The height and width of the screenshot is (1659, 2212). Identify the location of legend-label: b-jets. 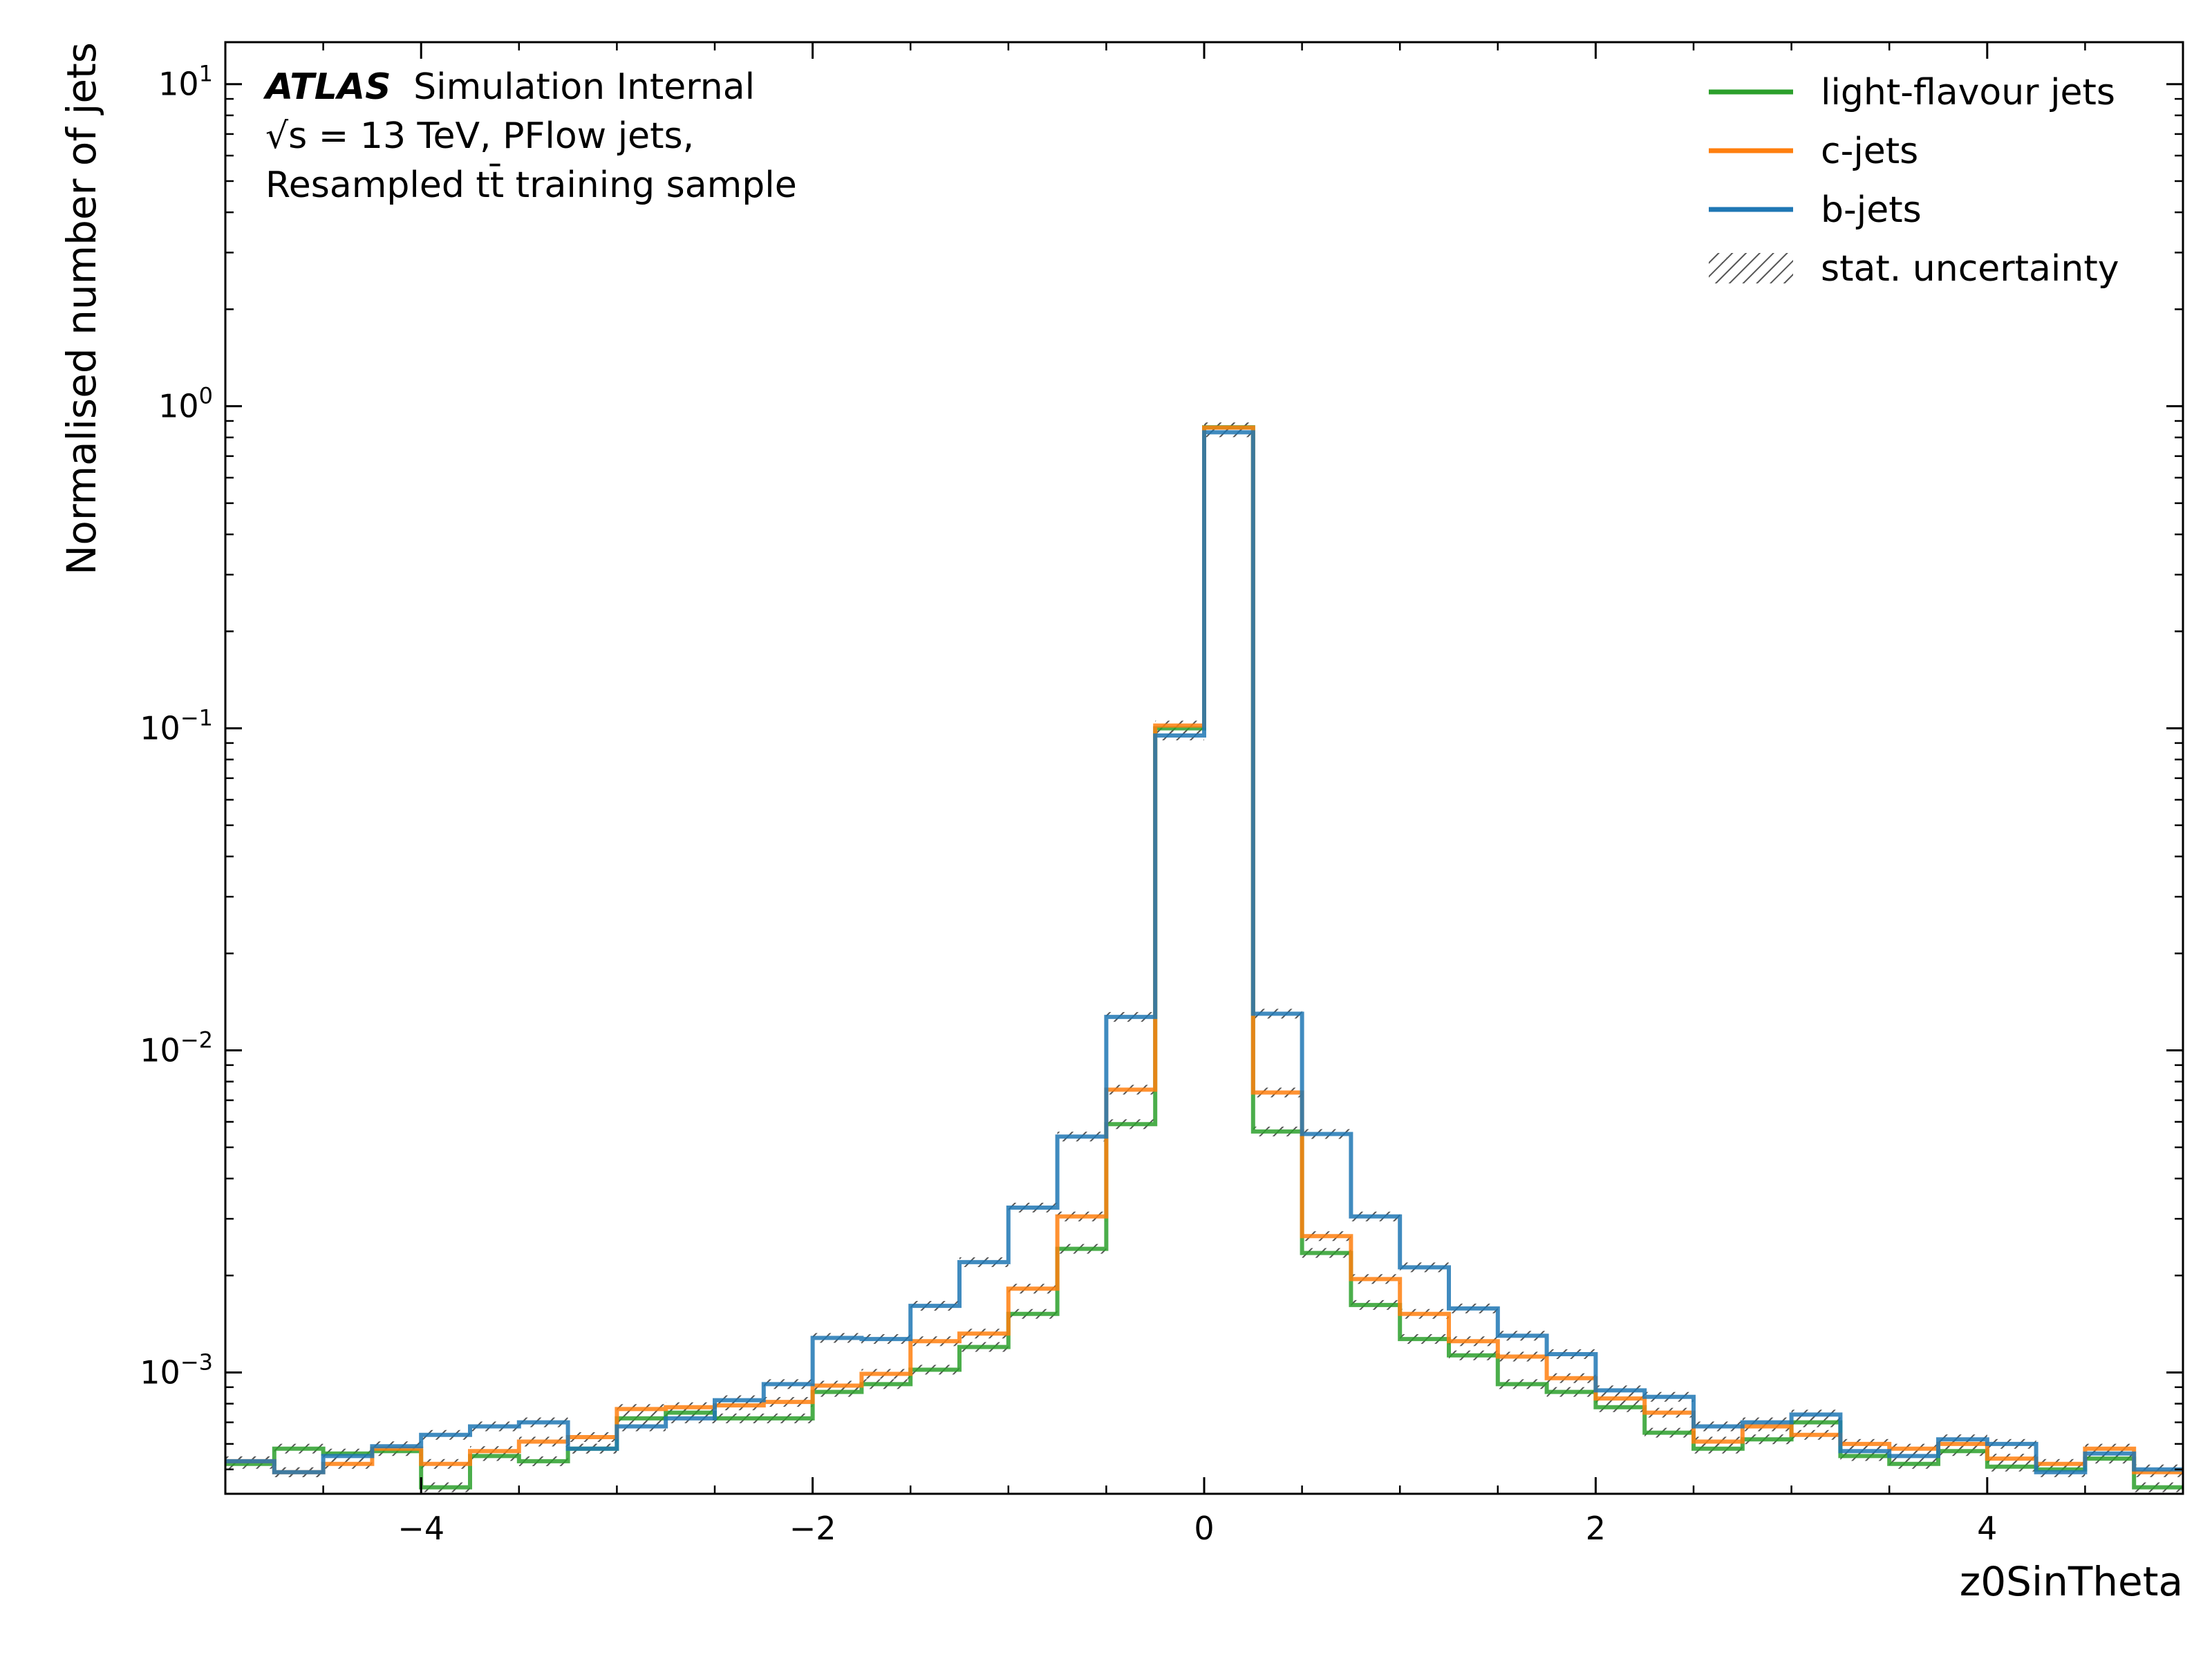
(1872, 210).